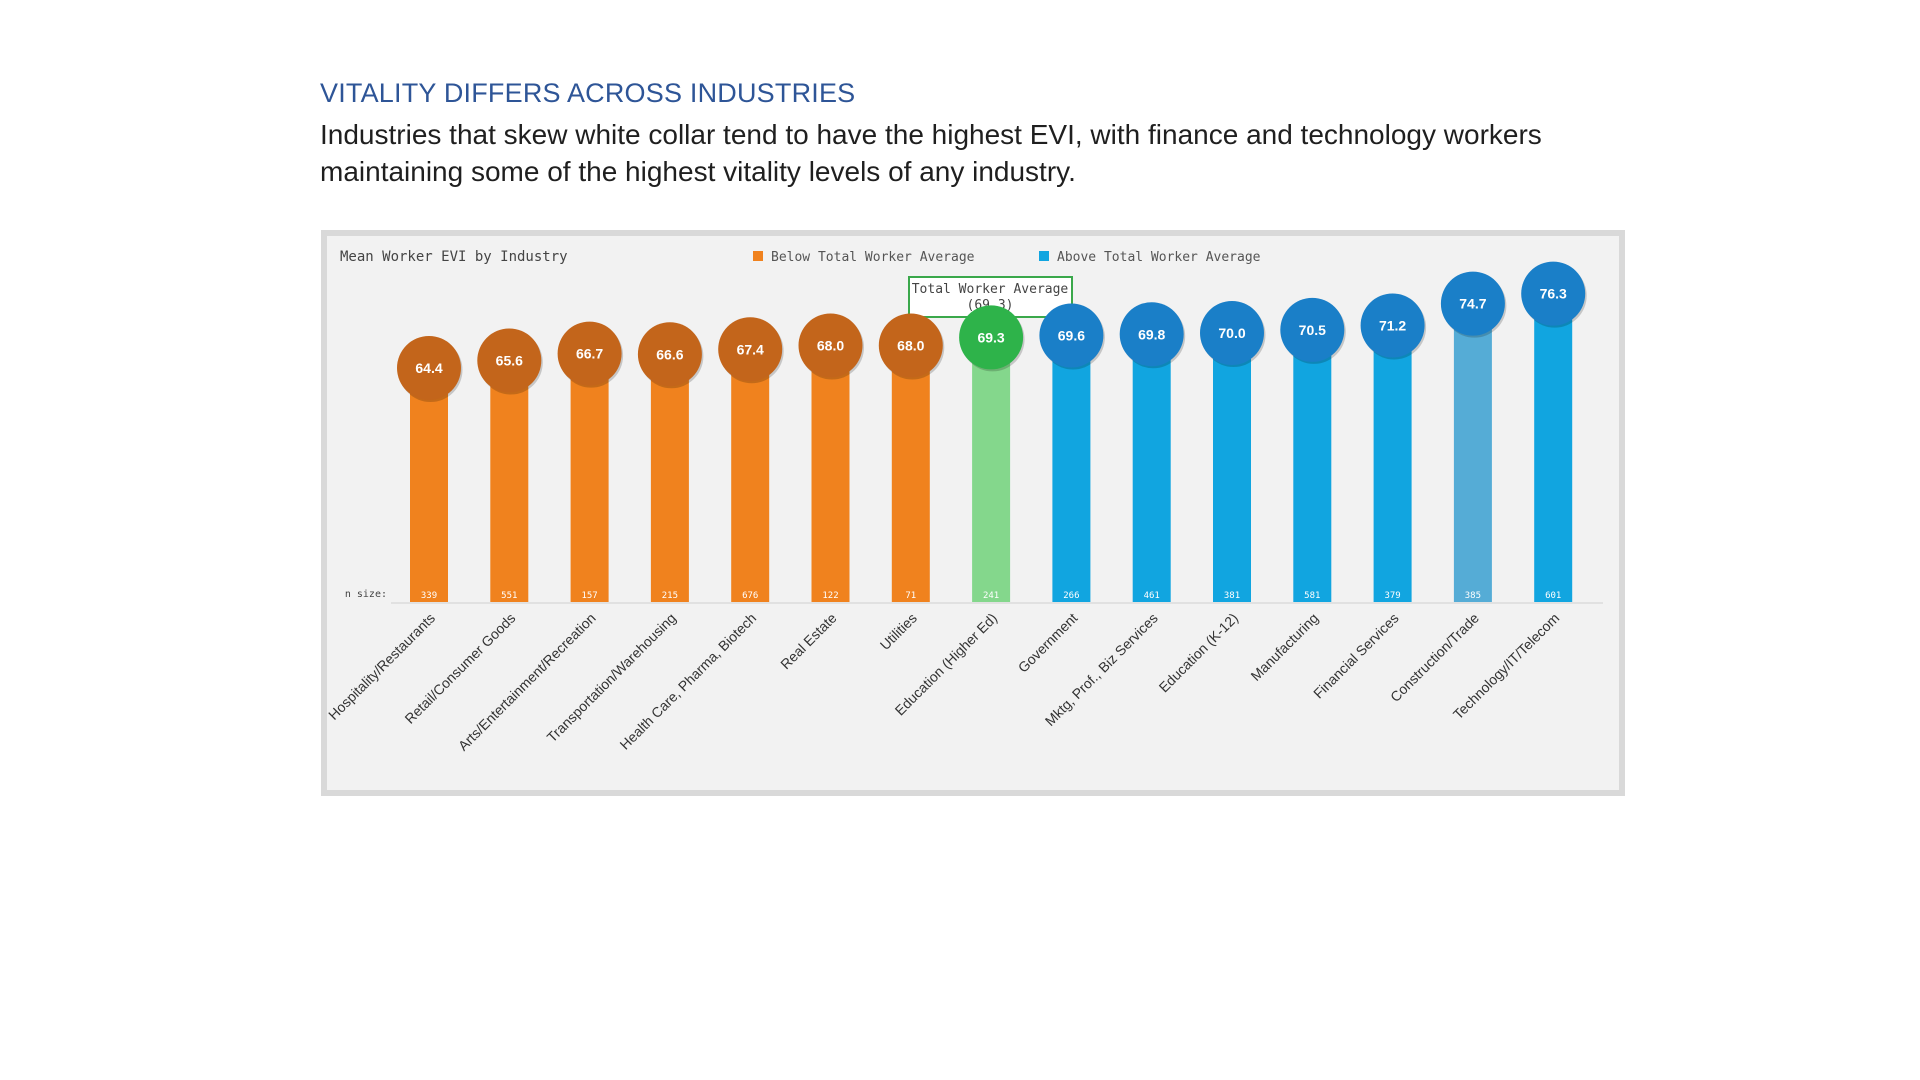 The height and width of the screenshot is (1080, 1920). Describe the element at coordinates (589, 477) in the screenshot. I see `bar-arts-entertainment-recreation` at that location.